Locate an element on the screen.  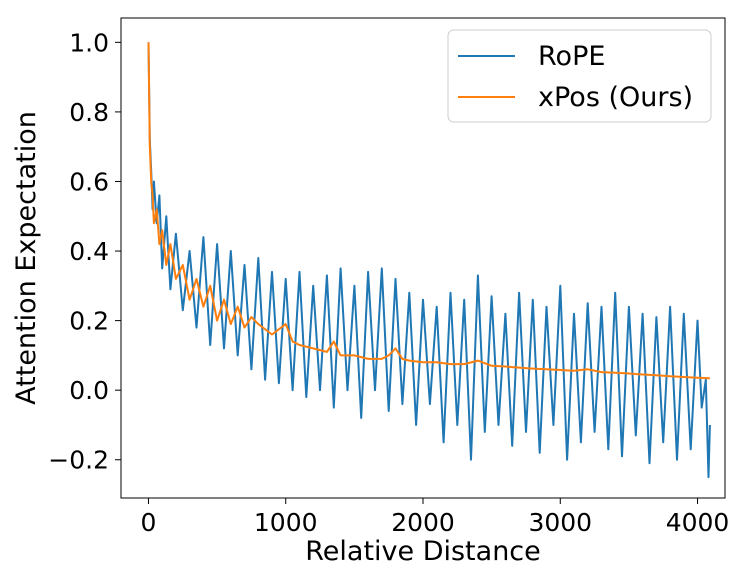
x-axis-label: Relative Distance is located at coordinates (423, 551).